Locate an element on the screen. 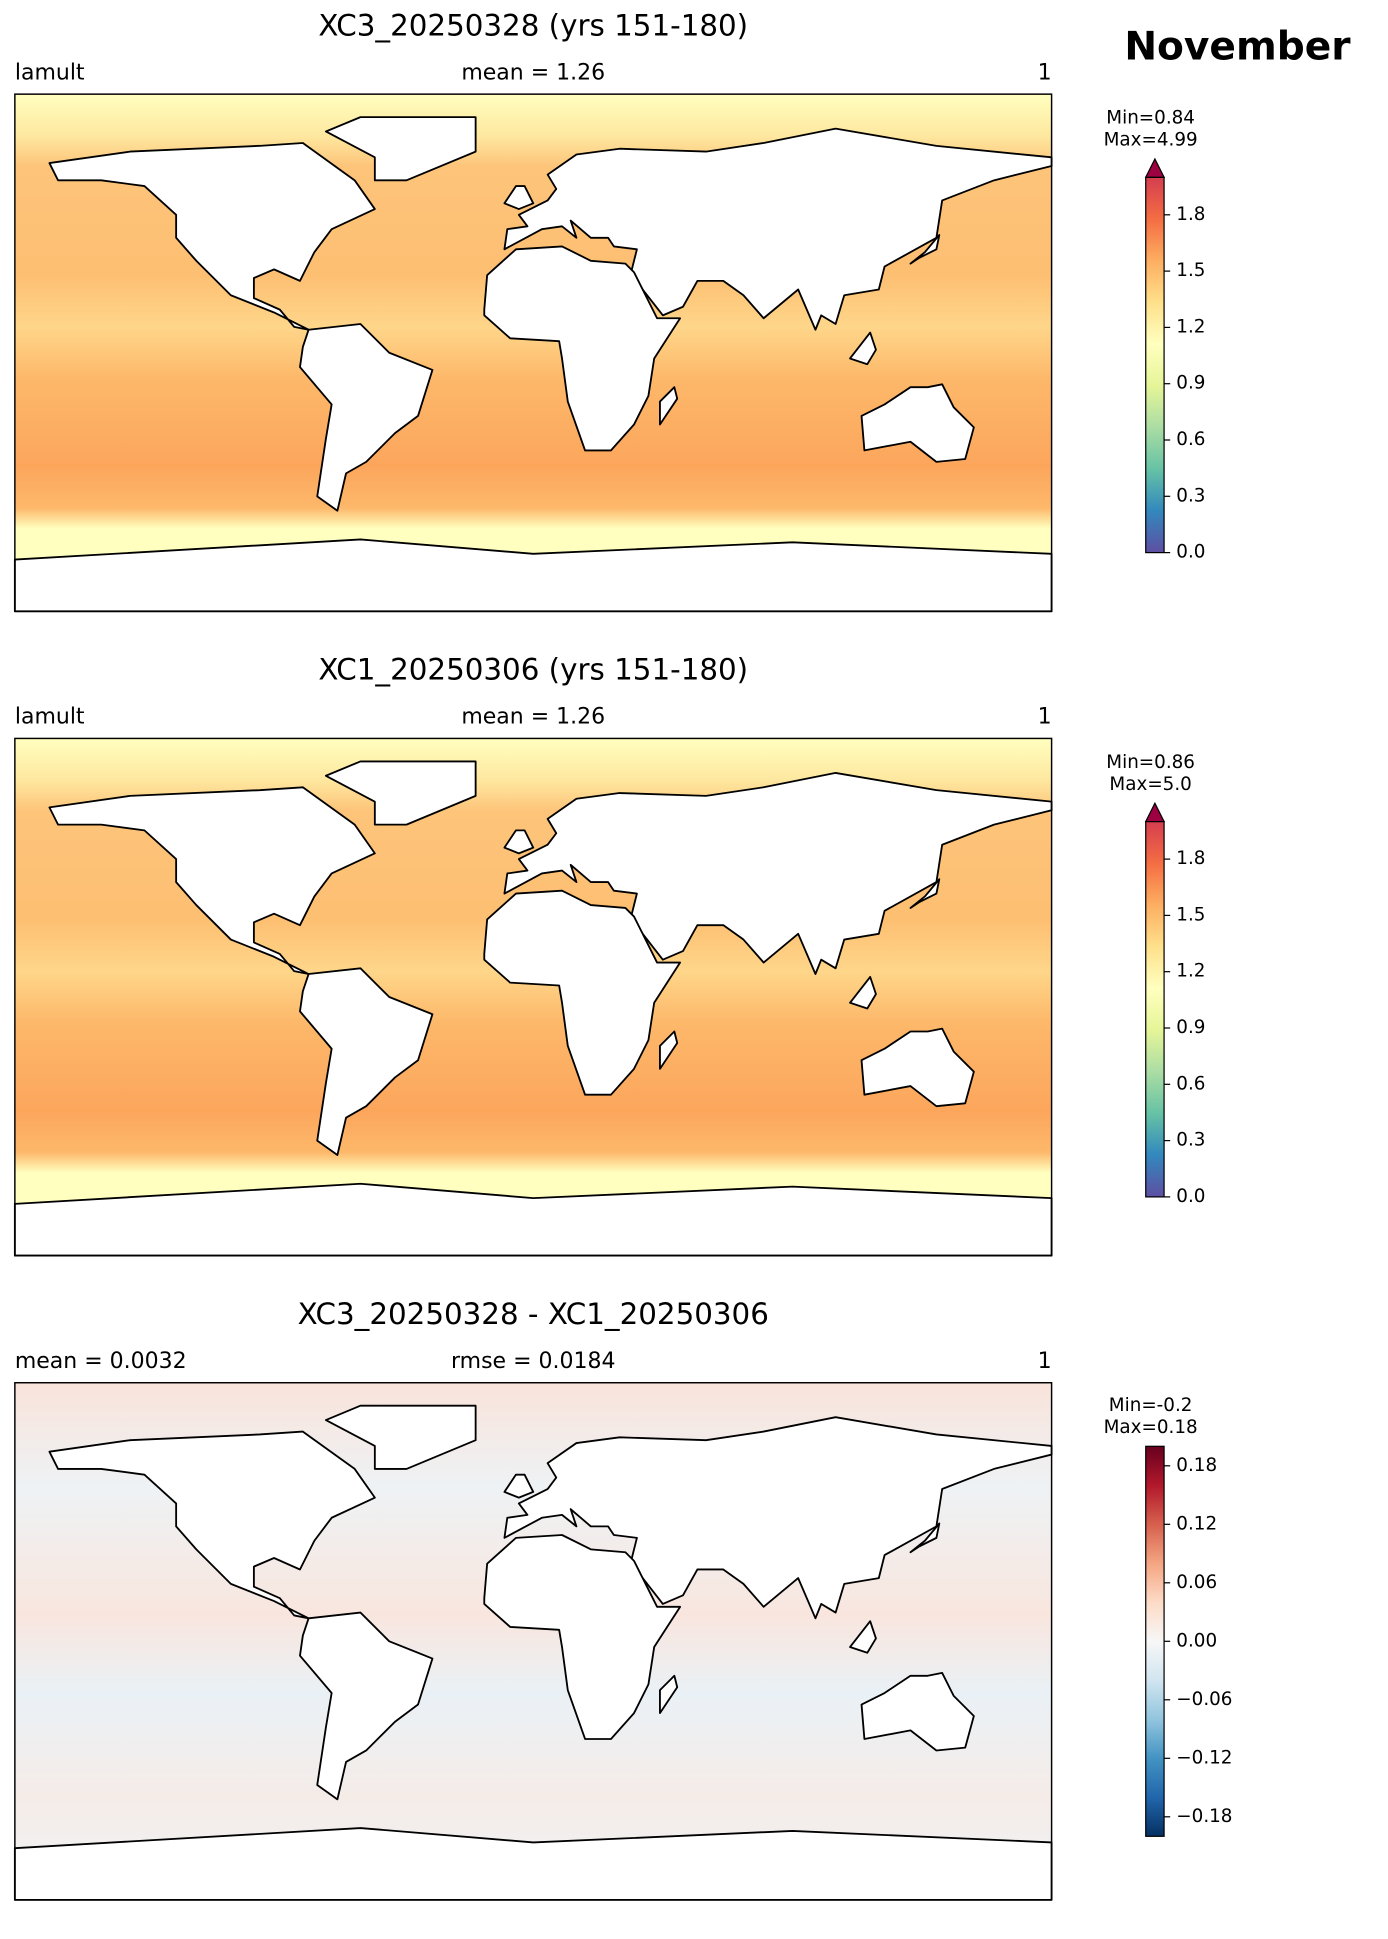 This screenshot has width=1388, height=1939. colorbar-tick-label: −0.12 is located at coordinates (1204, 1757).